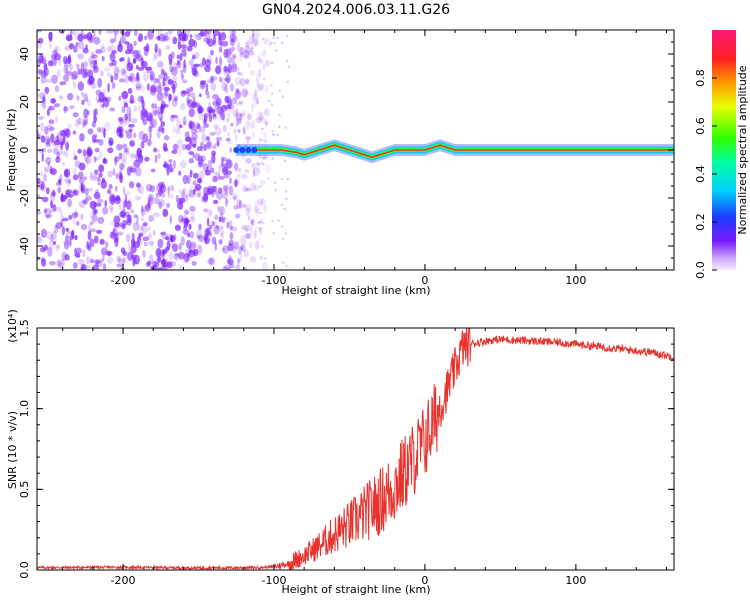 This screenshot has width=750, height=600. Describe the element at coordinates (700, 270) in the screenshot. I see `colorbar-tick-label: 0.0` at that location.